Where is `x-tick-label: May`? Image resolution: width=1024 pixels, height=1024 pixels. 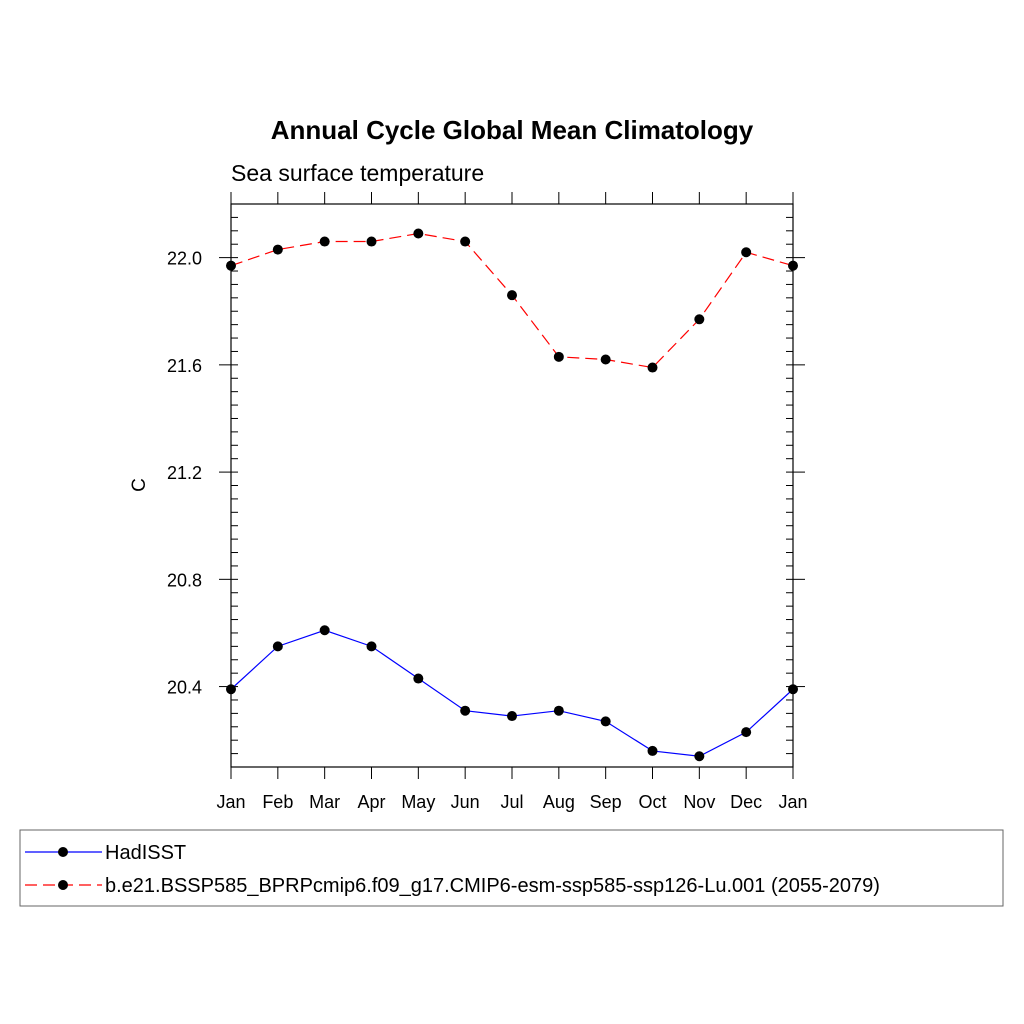
x-tick-label: May is located at coordinates (418, 802).